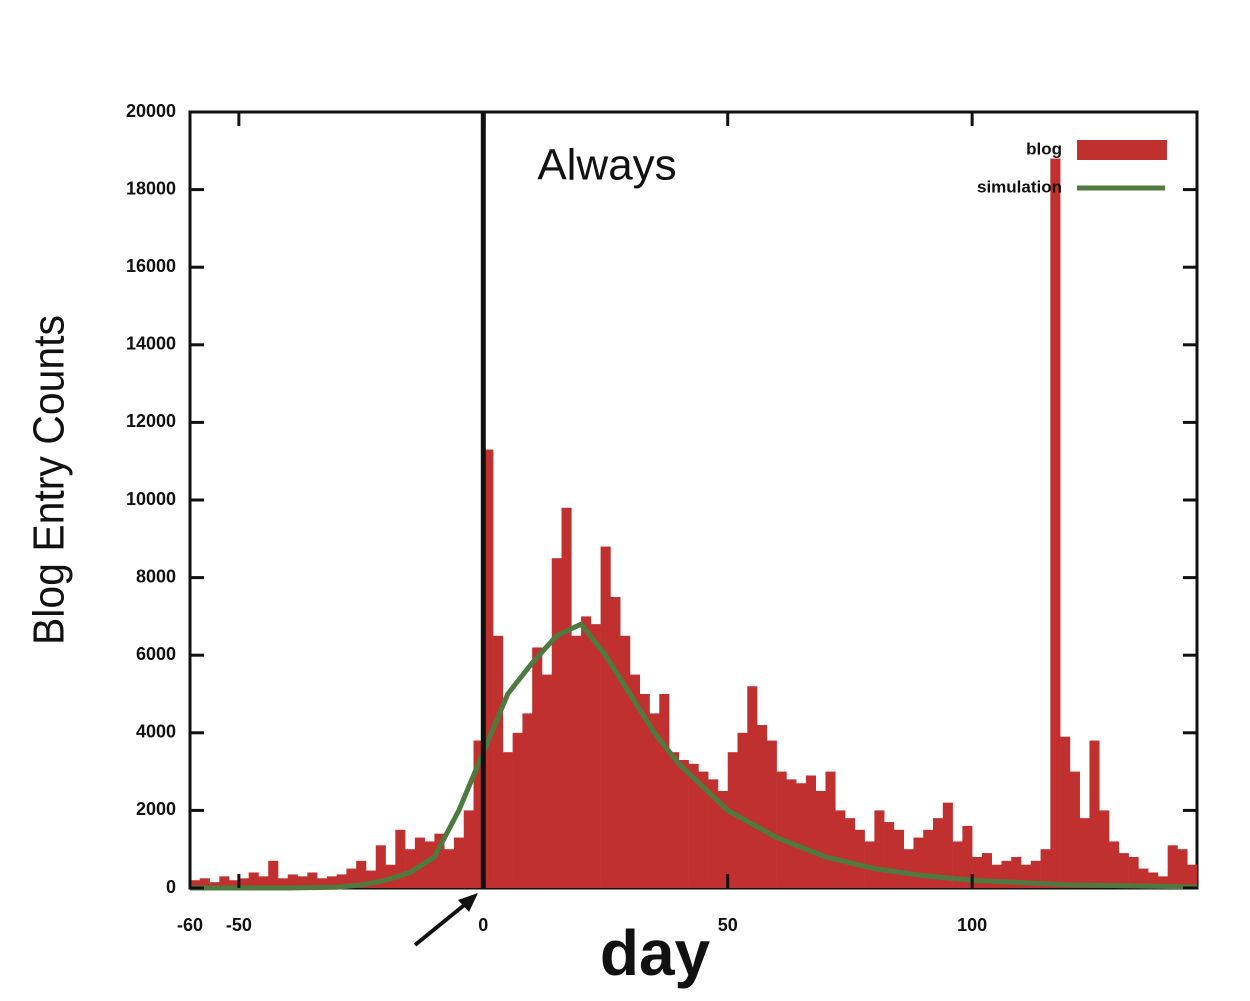 This screenshot has width=1250, height=1001. Describe the element at coordinates (151, 111) in the screenshot. I see `y-tick-label: 20000` at that location.